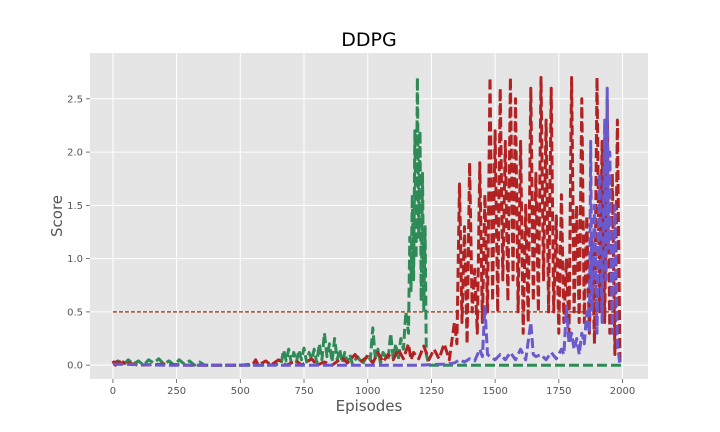 The image size is (720, 432). Describe the element at coordinates (176, 391) in the screenshot. I see `x-tick-label: 250` at that location.